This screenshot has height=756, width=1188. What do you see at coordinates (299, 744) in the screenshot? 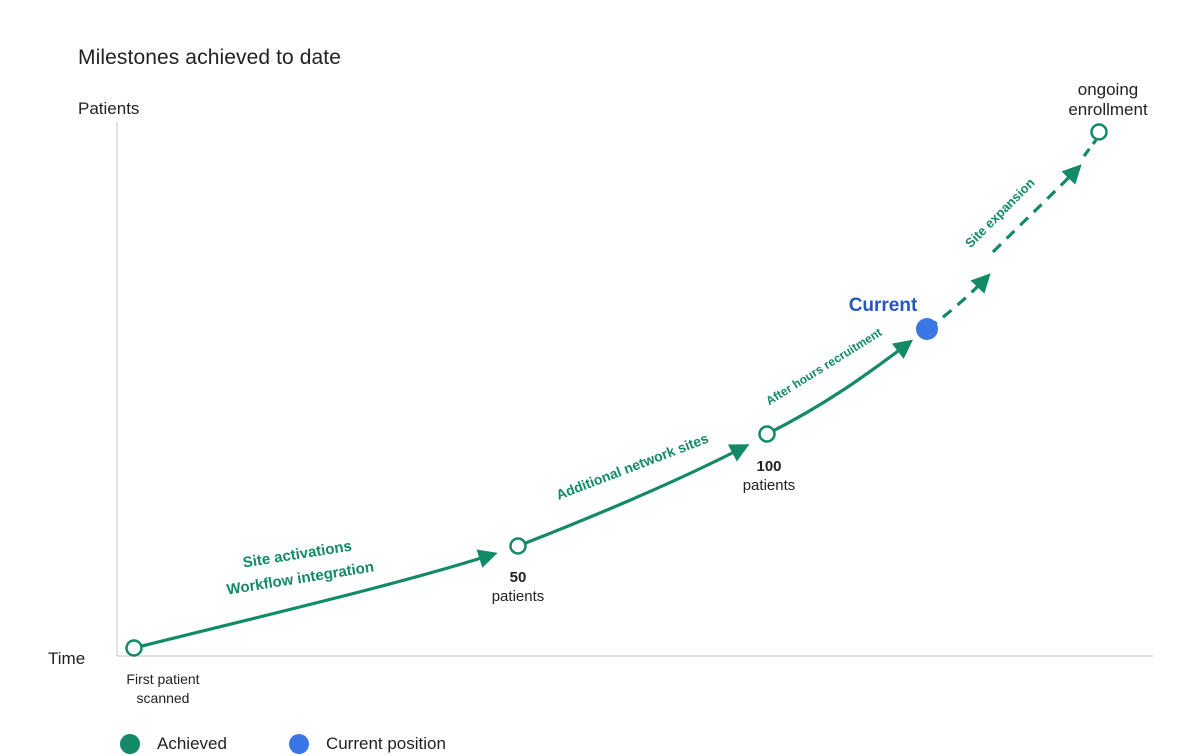
I see `legend-current-dot-icon` at bounding box center [299, 744].